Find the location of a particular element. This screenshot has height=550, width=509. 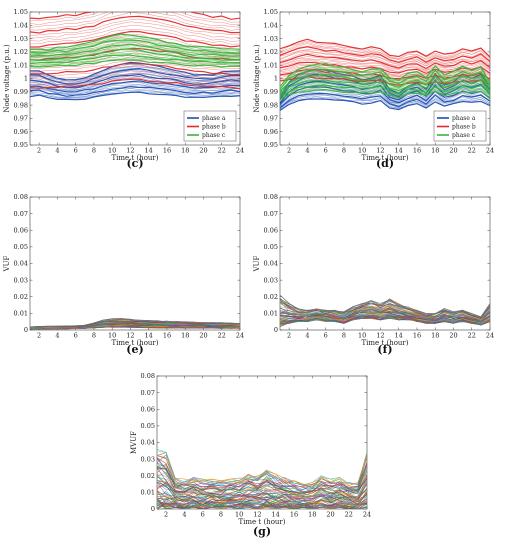

x-tick-label: 18 is located at coordinates (312, 515).